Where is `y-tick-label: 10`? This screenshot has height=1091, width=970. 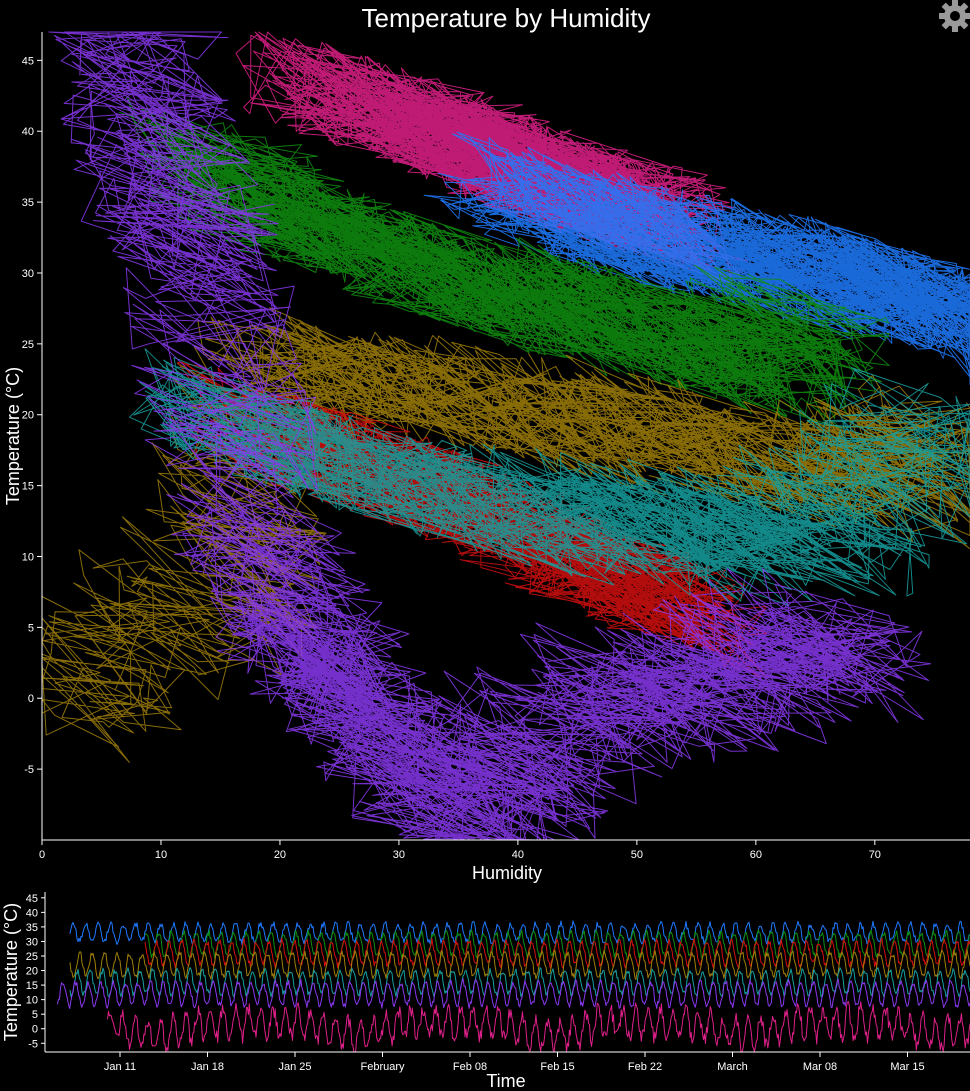
y-tick-label: 10 is located at coordinates (28, 557).